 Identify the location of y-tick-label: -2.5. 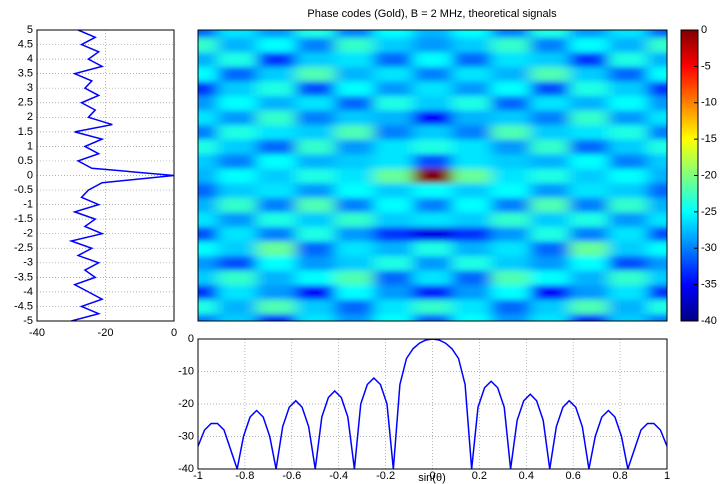
(23, 248).